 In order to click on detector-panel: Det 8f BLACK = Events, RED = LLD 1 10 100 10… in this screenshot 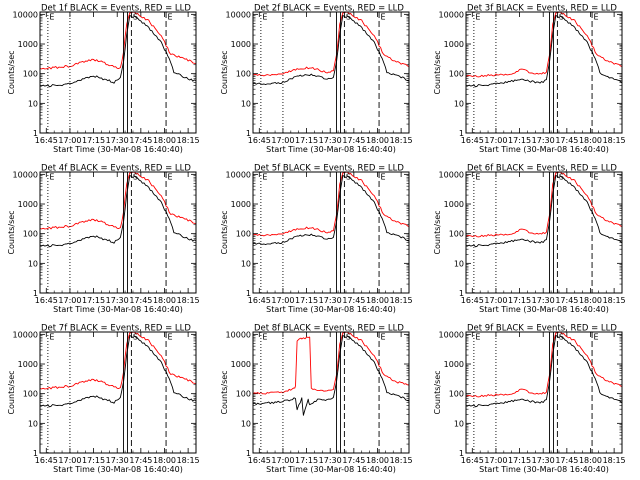, I will do `click(319, 400)`.